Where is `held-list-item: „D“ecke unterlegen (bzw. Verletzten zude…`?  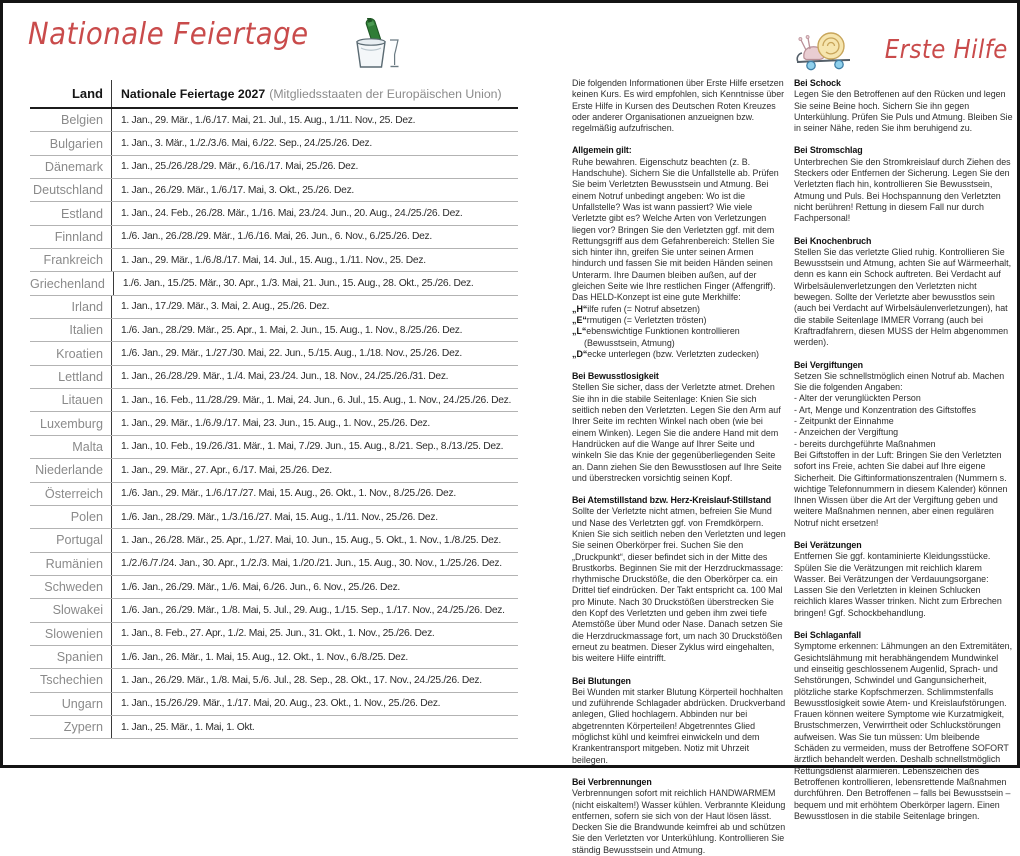 held-list-item: „D“ecke unterlegen (bzw. Verletzten zude… is located at coordinates (679, 354).